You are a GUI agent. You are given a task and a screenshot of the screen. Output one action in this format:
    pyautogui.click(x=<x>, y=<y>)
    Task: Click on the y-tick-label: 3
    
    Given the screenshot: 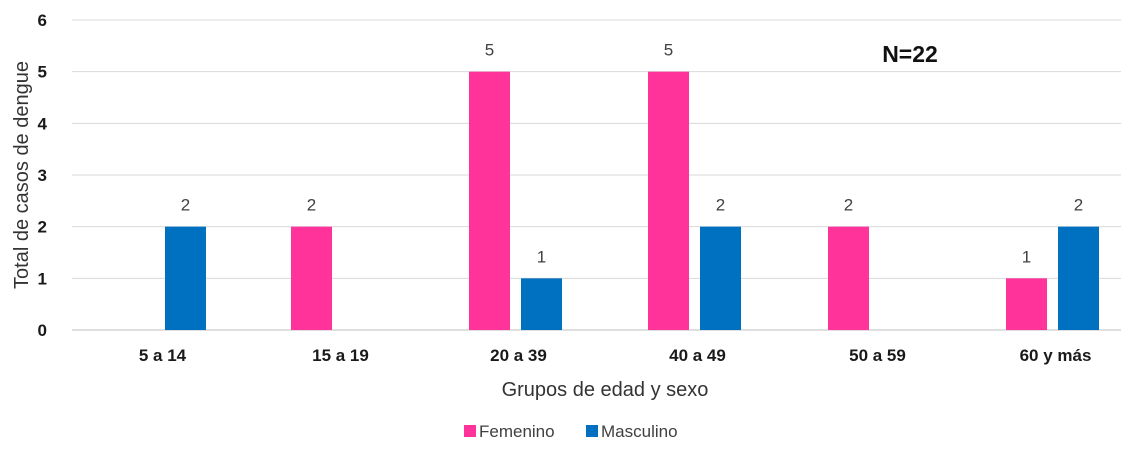 What is the action you would take?
    pyautogui.click(x=42, y=175)
    